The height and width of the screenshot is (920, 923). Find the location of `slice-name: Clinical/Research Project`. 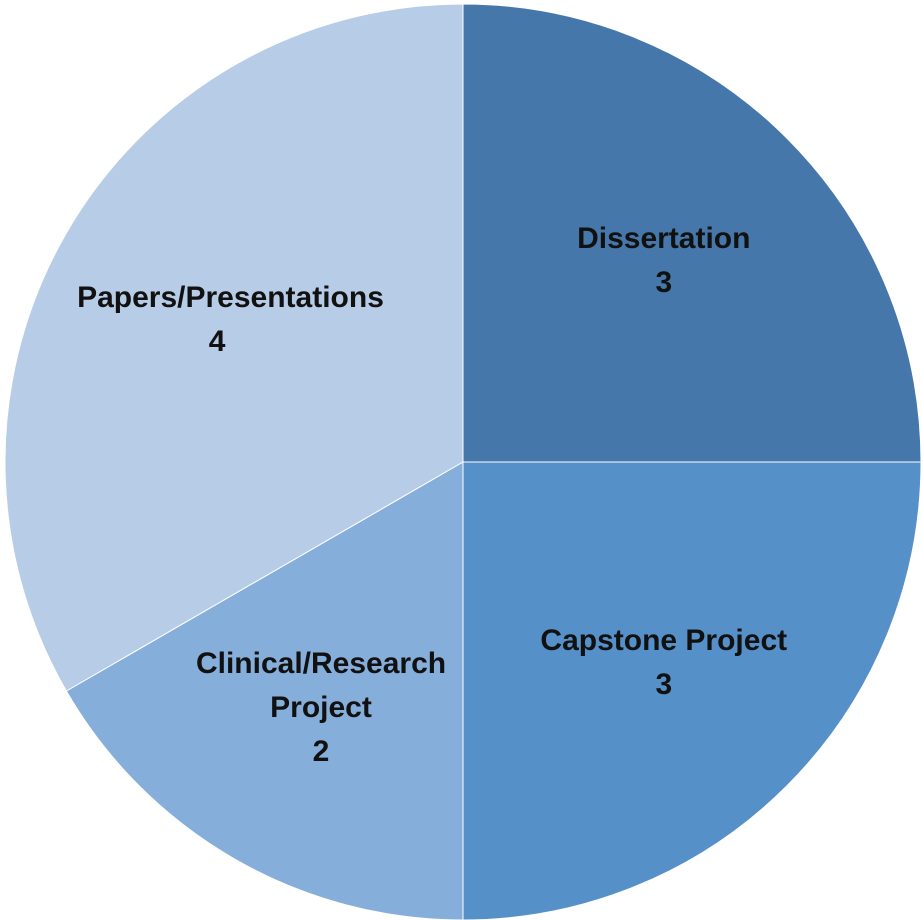

slice-name: Clinical/Research Project is located at coordinates (321, 685).